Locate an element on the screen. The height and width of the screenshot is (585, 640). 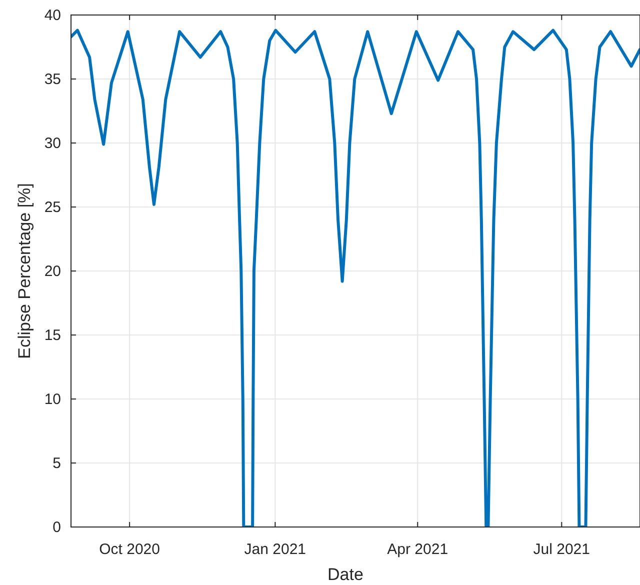
x-tick-label: Jan 2021 is located at coordinates (275, 549).